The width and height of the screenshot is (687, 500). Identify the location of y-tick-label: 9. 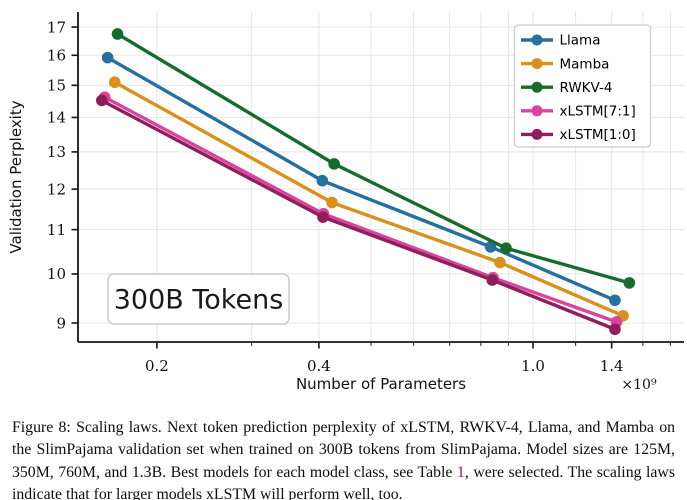
(61, 323).